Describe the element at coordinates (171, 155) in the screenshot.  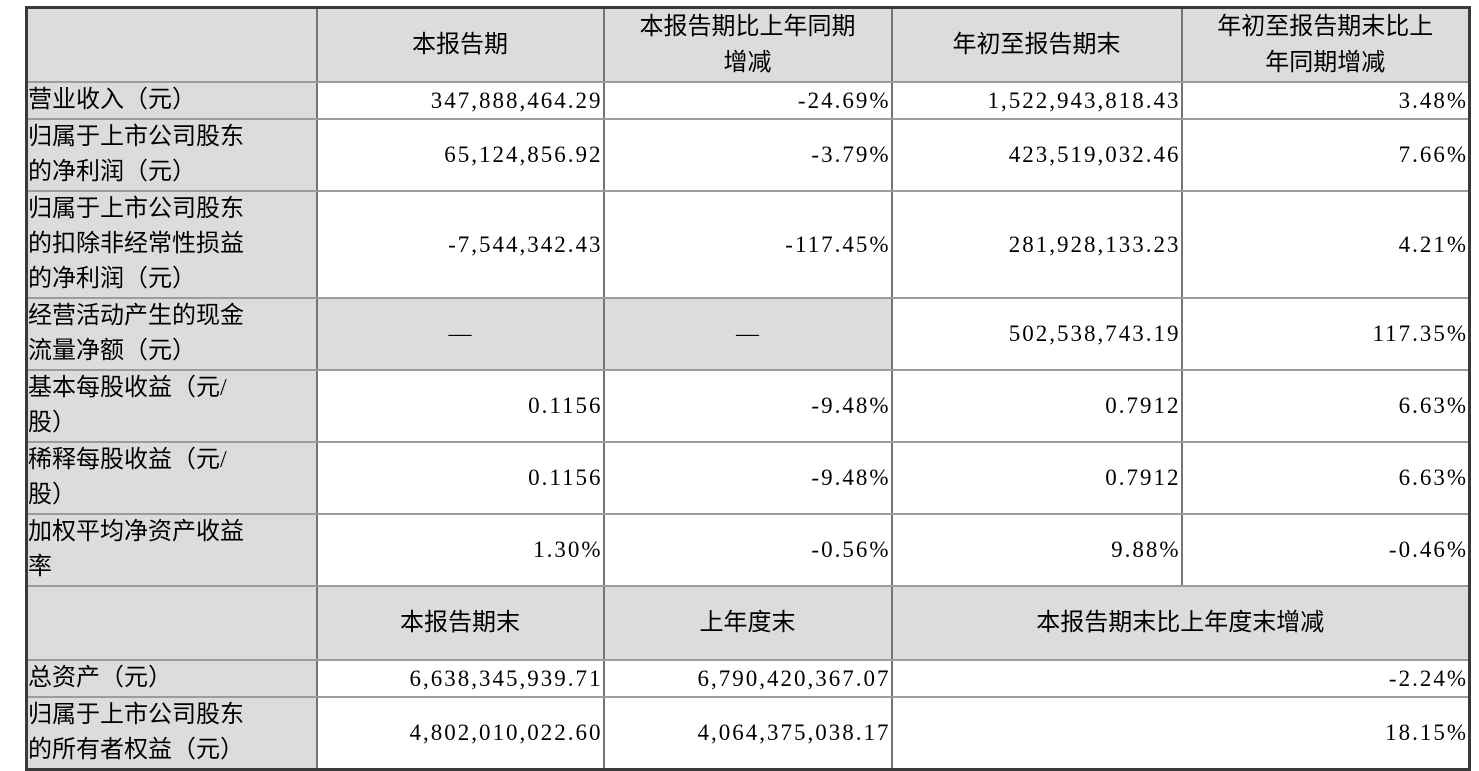
I see `label-net-profit-attributable: 归属于上市公司股东 的净利润（元）` at that location.